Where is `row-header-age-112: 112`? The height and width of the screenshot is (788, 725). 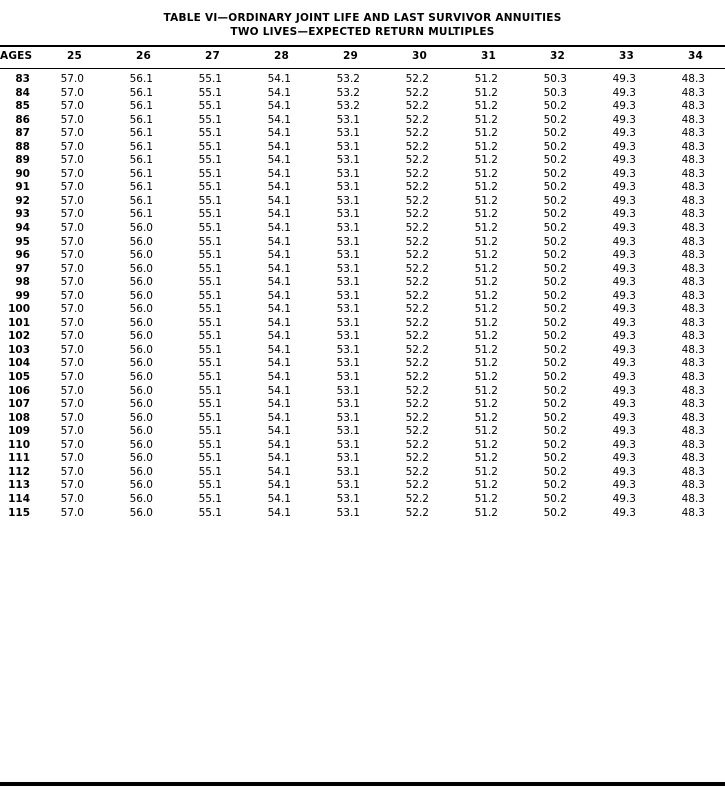
row-header-age-112: 112 is located at coordinates (19, 471).